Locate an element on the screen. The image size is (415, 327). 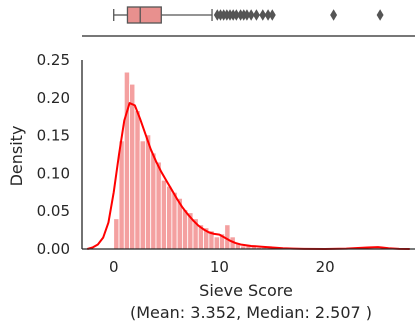
y-axis-label: Density is located at coordinates (16, 156).